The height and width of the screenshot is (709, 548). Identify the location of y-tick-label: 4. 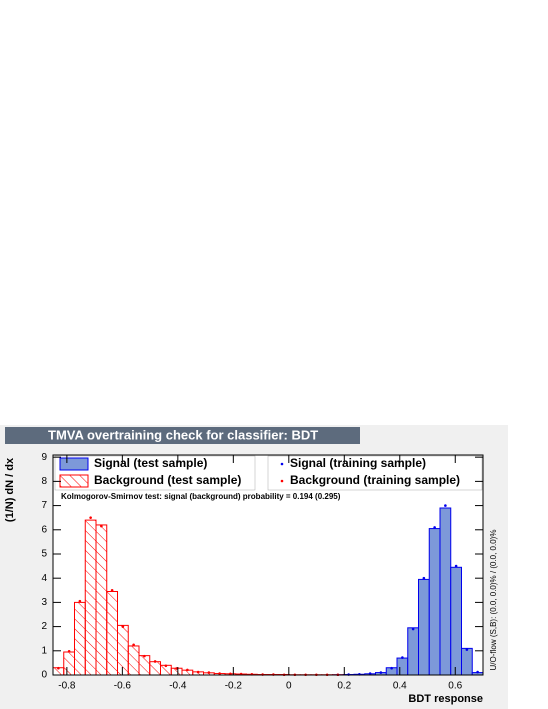
(44, 578).